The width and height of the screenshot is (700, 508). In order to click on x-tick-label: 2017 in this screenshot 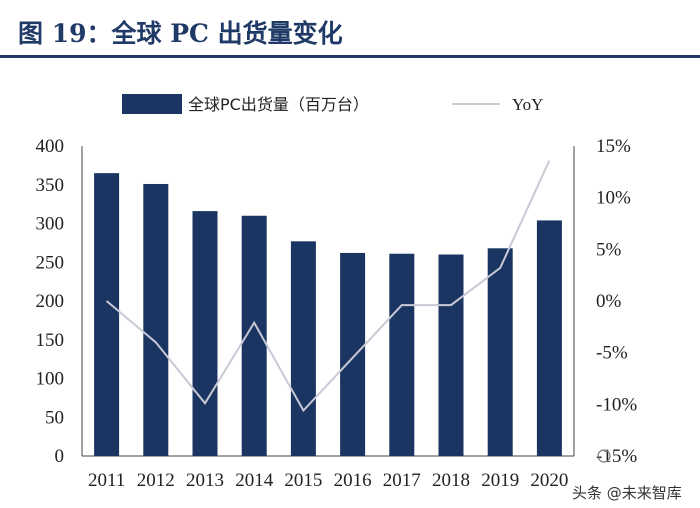, I will do `click(402, 480)`.